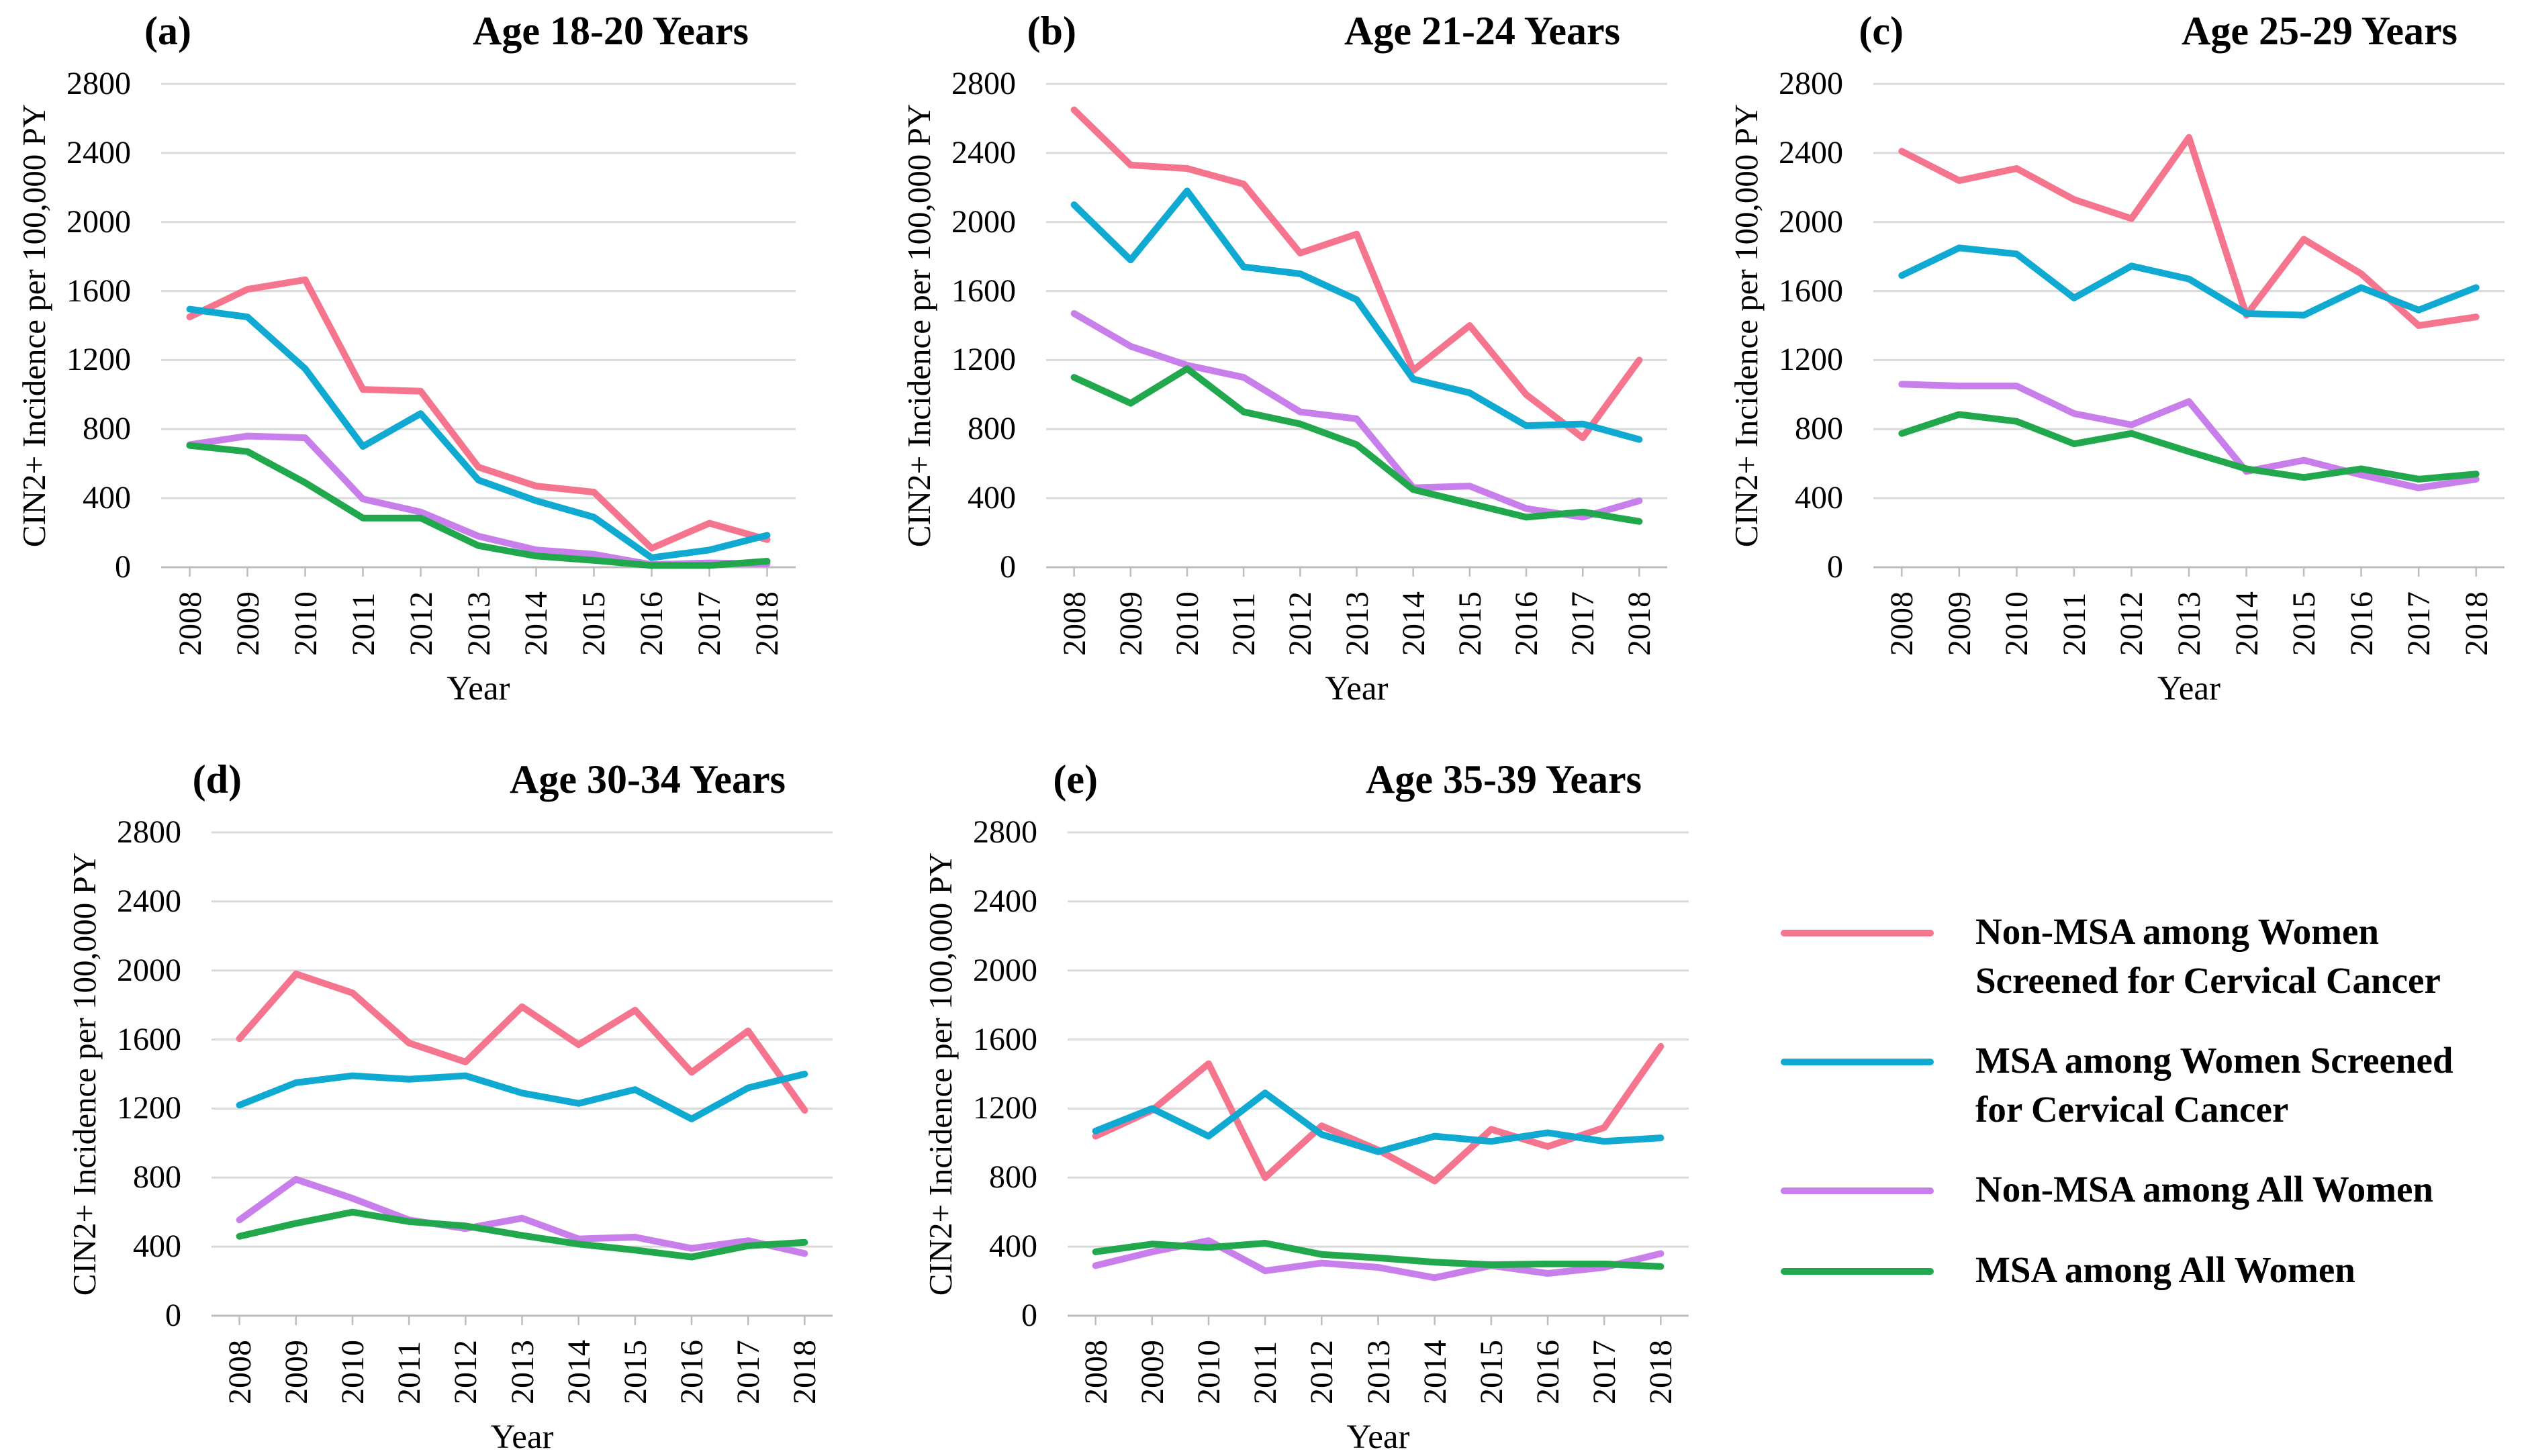 The image size is (2526, 1456). I want to click on panel-letter: (d), so click(217, 779).